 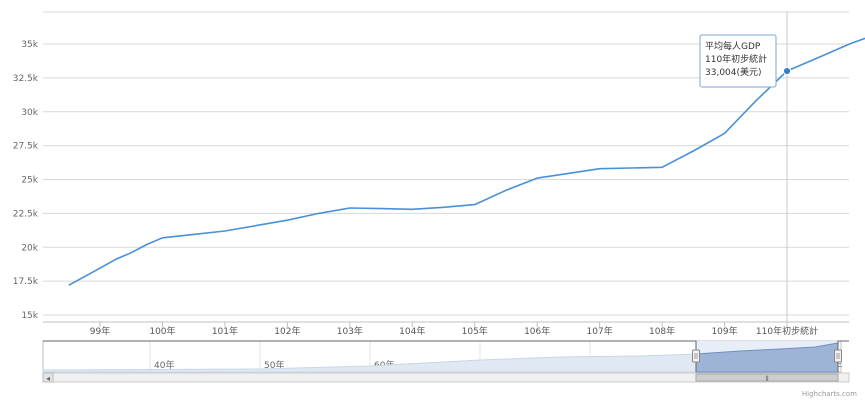 I want to click on y-tick-label: 35k, so click(x=29, y=45).